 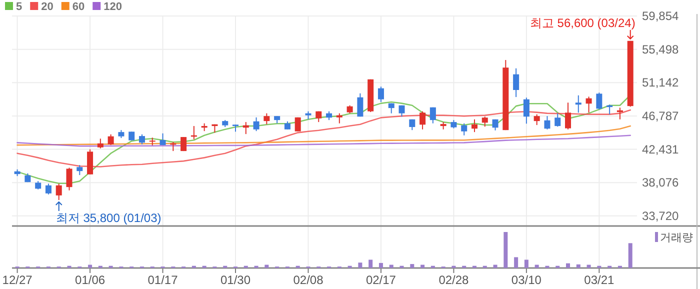 What do you see at coordinates (163, 280) in the screenshot?
I see `x-tick-label: 01/17` at bounding box center [163, 280].